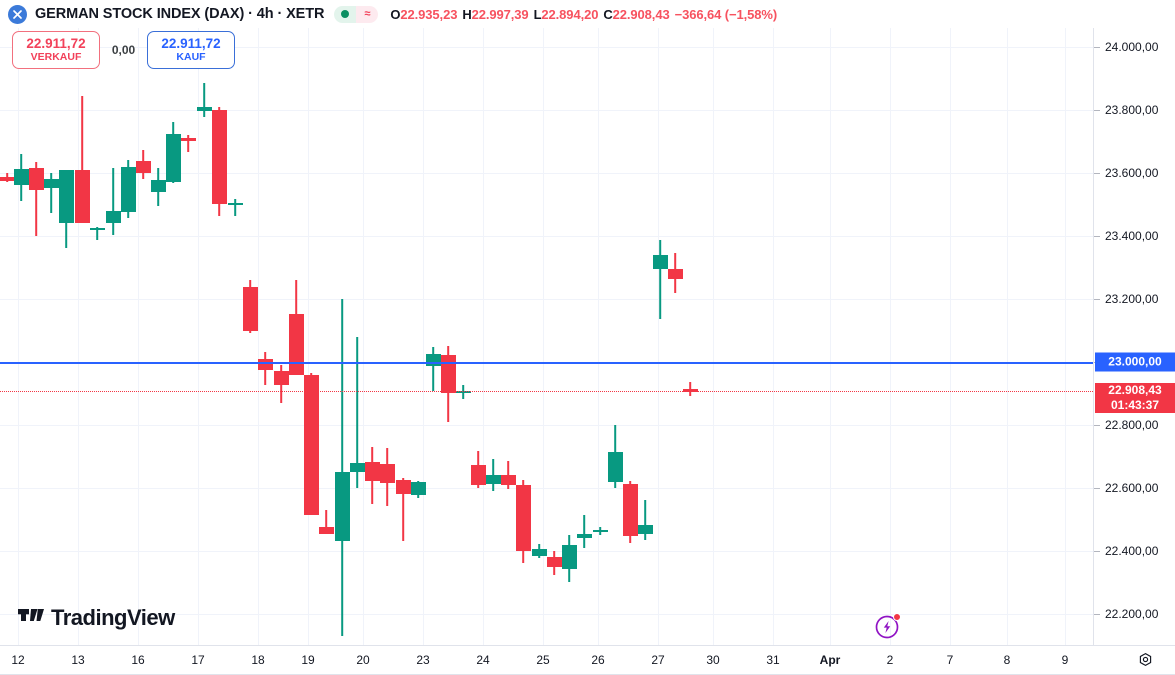 The image size is (1175, 675). What do you see at coordinates (191, 43) in the screenshot?
I see `buy-price: 22.911,72` at bounding box center [191, 43].